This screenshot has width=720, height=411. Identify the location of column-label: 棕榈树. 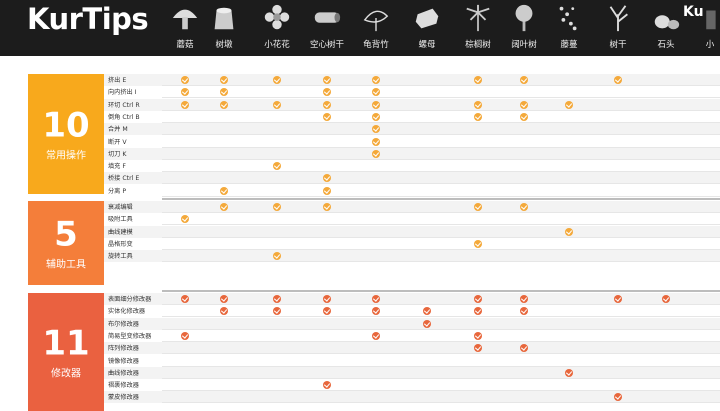
(478, 45).